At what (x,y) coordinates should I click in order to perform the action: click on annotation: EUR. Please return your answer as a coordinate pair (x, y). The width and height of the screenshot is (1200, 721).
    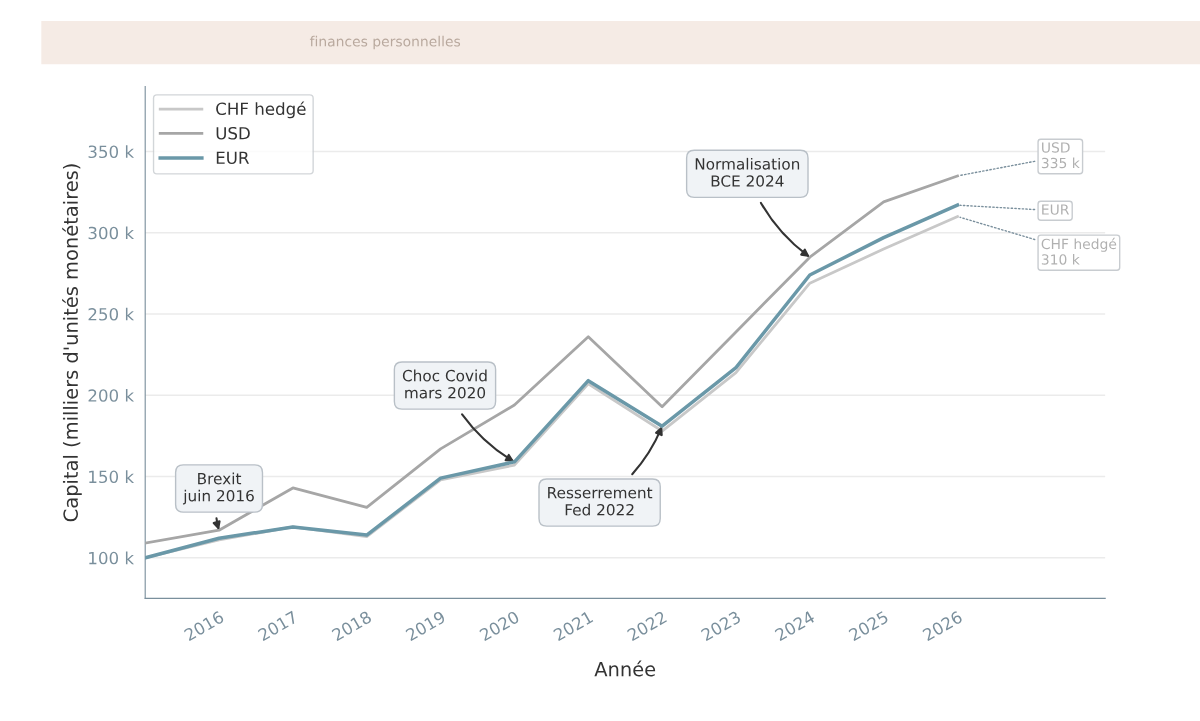
    Looking at the image, I should click on (1056, 209).